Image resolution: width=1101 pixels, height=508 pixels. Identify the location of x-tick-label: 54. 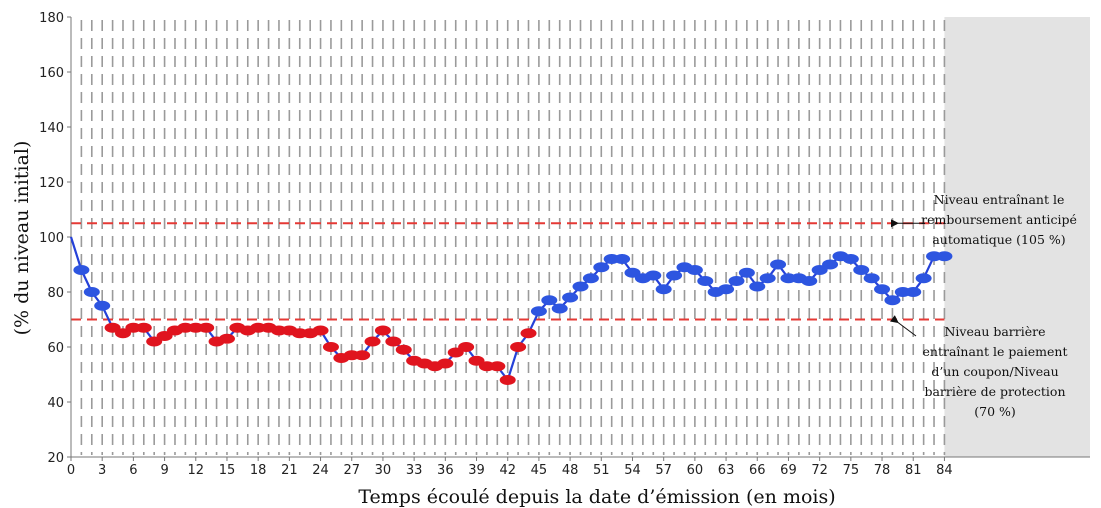
(632, 470).